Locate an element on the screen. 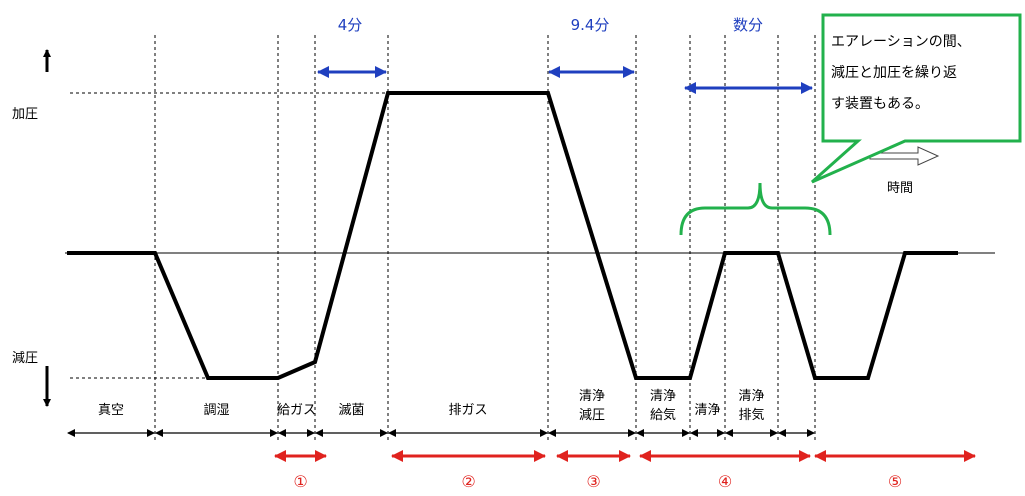  callout-line-1: エアレーションの間、 is located at coordinates (901, 42).